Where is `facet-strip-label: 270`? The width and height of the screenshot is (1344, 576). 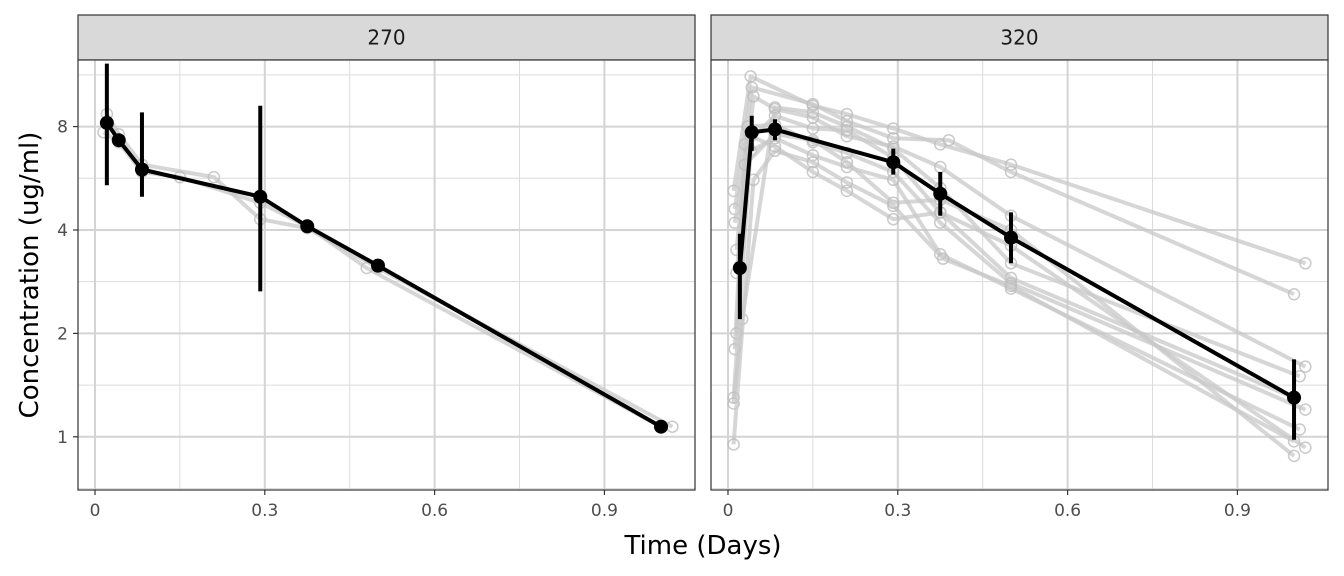 facet-strip-label: 270 is located at coordinates (386, 38).